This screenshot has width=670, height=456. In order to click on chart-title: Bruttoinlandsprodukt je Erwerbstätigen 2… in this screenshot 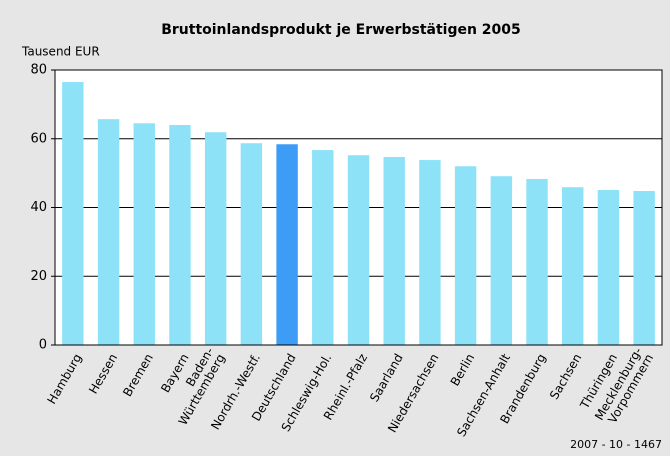, I will do `click(341, 30)`.